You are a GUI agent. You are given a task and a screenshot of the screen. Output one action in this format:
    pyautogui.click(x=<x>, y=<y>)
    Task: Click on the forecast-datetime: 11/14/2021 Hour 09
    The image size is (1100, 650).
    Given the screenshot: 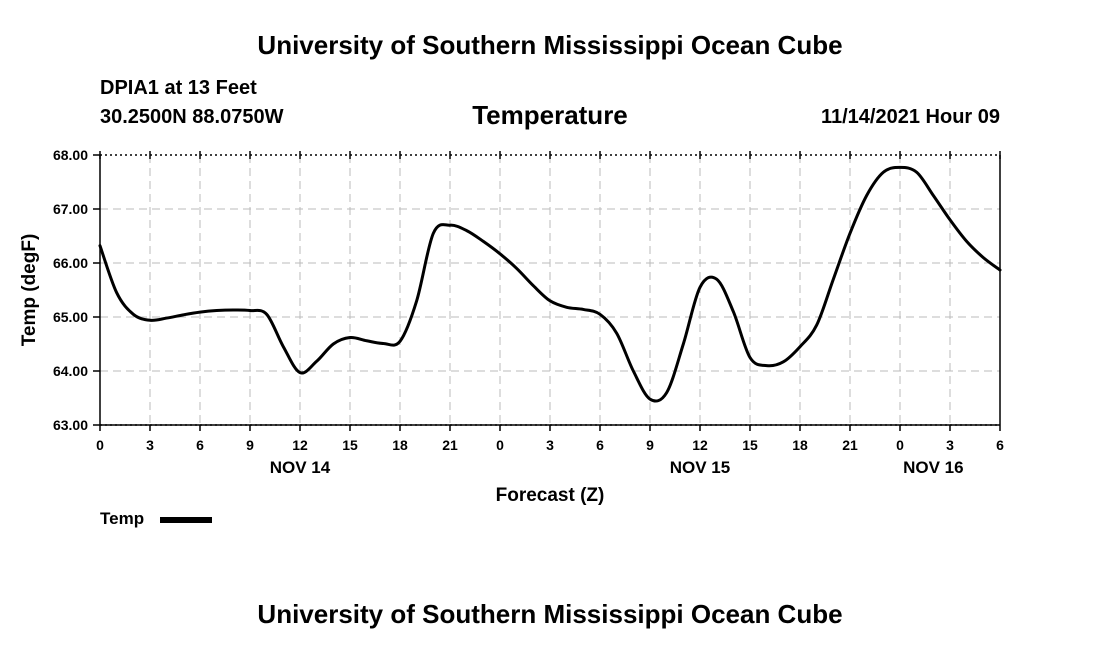 What is the action you would take?
    pyautogui.click(x=910, y=117)
    